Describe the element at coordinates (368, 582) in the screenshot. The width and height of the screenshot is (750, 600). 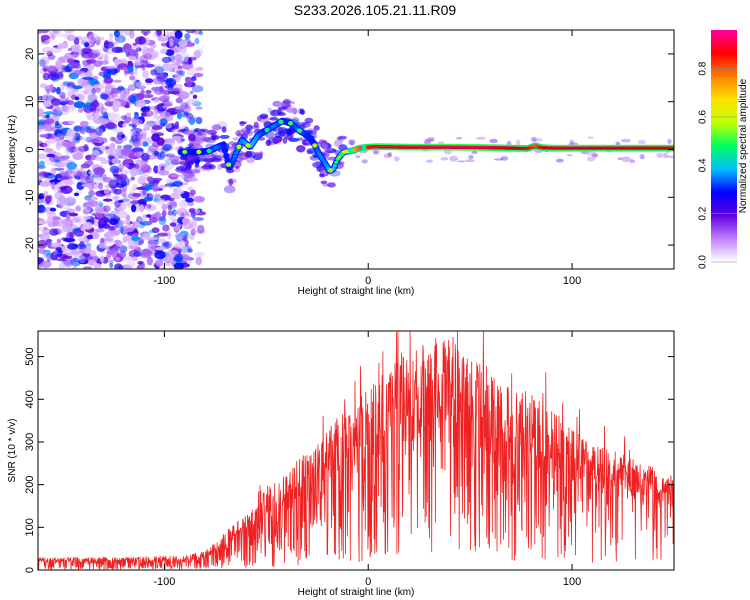
I see `x-tick-label: 0` at that location.